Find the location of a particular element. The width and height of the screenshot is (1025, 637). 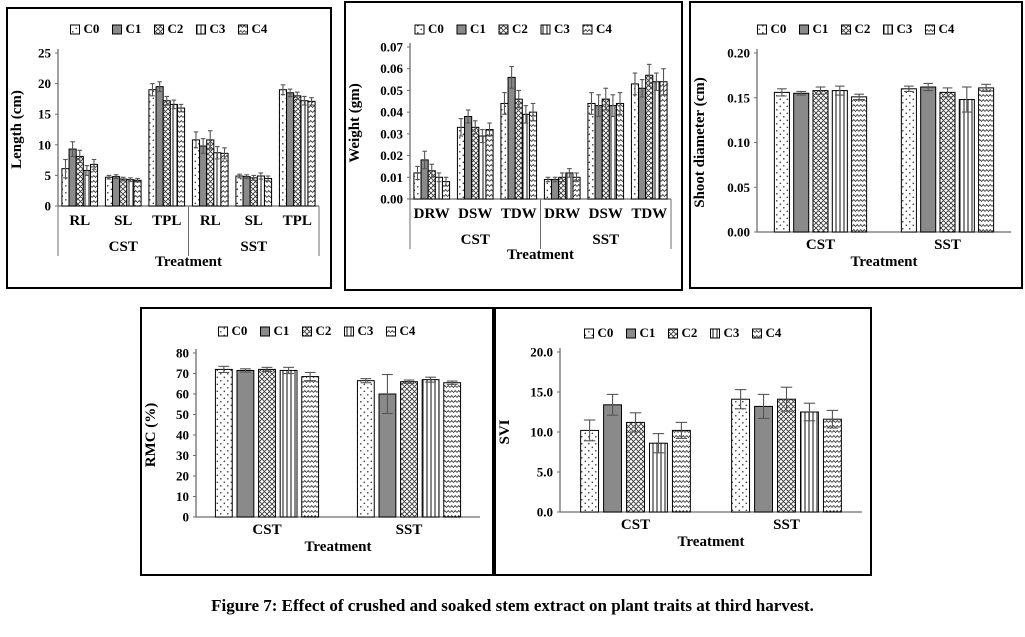

svg-text: 40 is located at coordinates (182, 435).